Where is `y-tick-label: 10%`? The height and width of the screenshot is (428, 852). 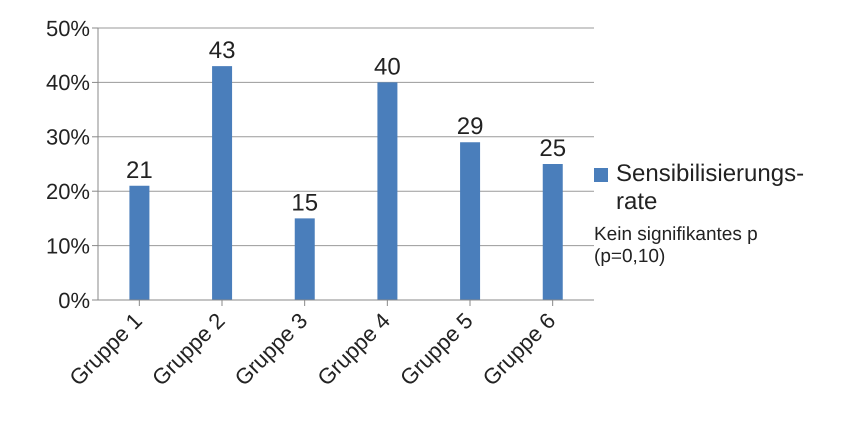 y-tick-label: 10% is located at coordinates (68, 245).